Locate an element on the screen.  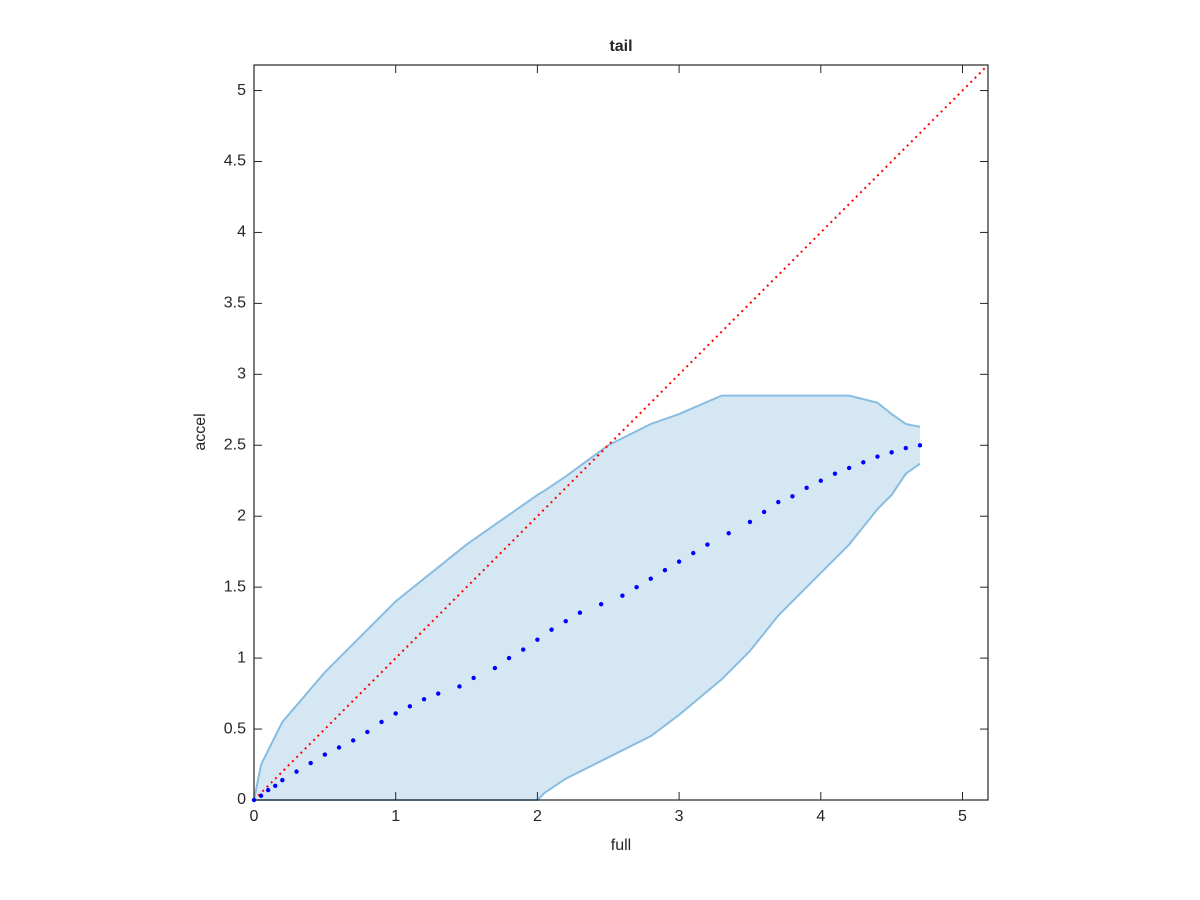
y-axis-label: accel is located at coordinates (200, 431).